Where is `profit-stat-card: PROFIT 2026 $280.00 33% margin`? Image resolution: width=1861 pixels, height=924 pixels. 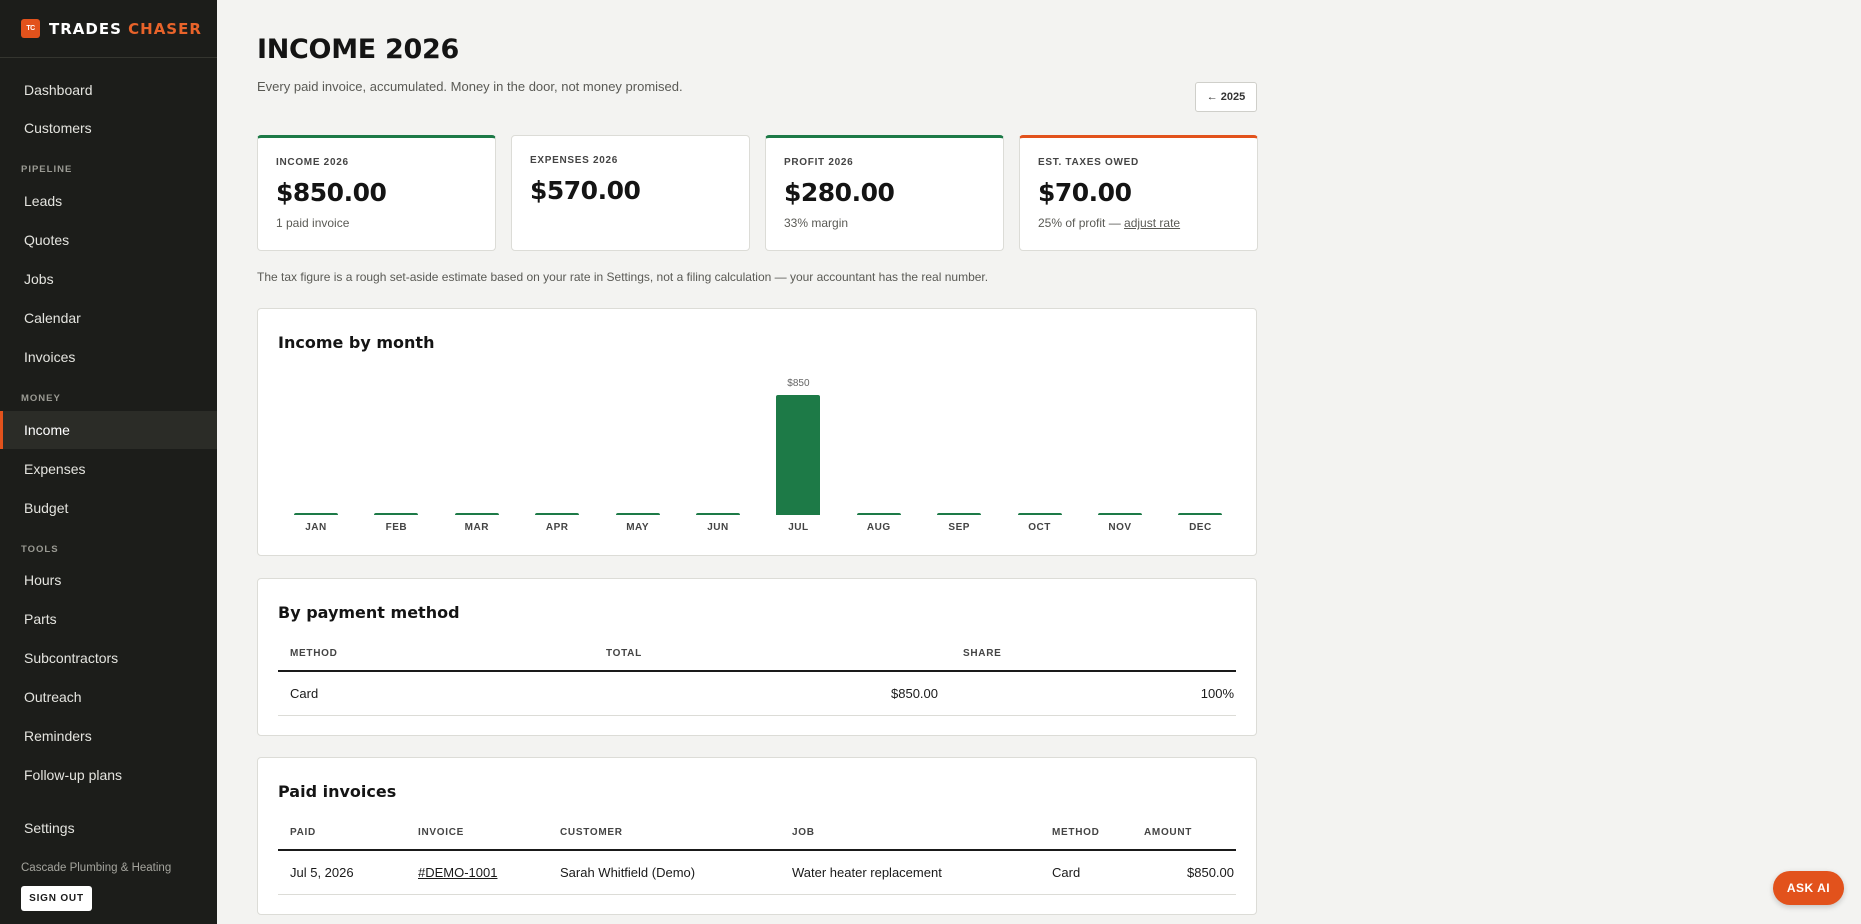 profit-stat-card: PROFIT 2026 $280.00 33% margin is located at coordinates (884, 193).